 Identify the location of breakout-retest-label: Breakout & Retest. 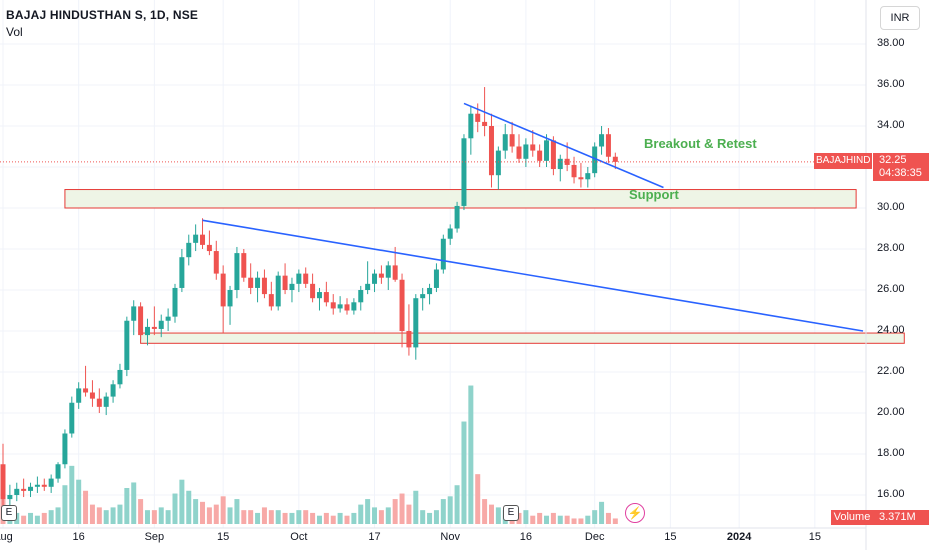
(700, 143).